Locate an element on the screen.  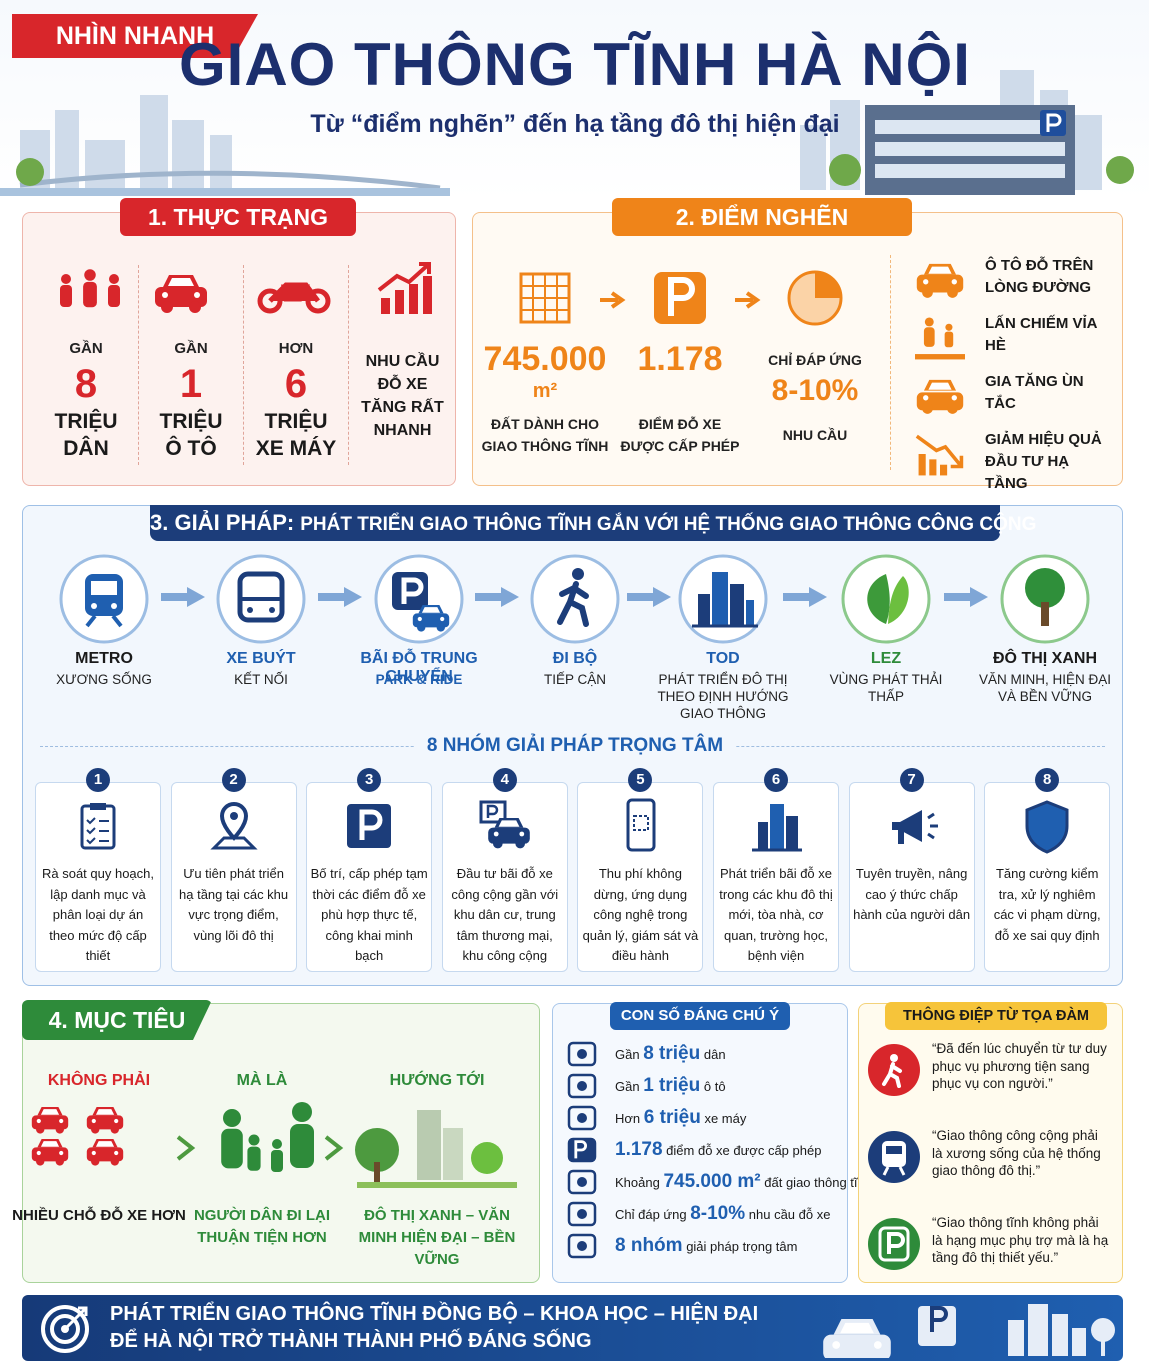
issue-text: GIA TĂNG ÙN TẮC is located at coordinates (1034, 392).